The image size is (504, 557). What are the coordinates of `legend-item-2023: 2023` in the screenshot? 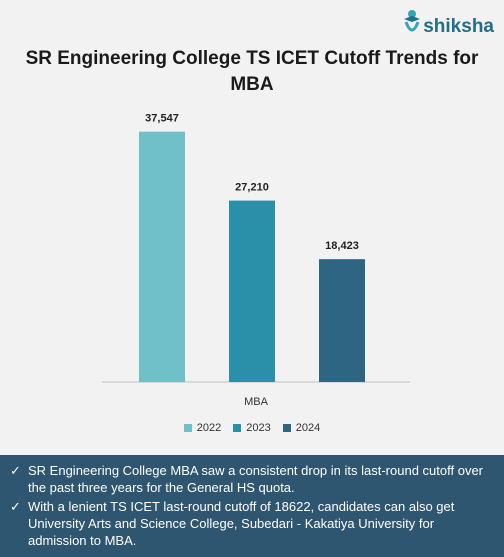 It's located at (252, 428).